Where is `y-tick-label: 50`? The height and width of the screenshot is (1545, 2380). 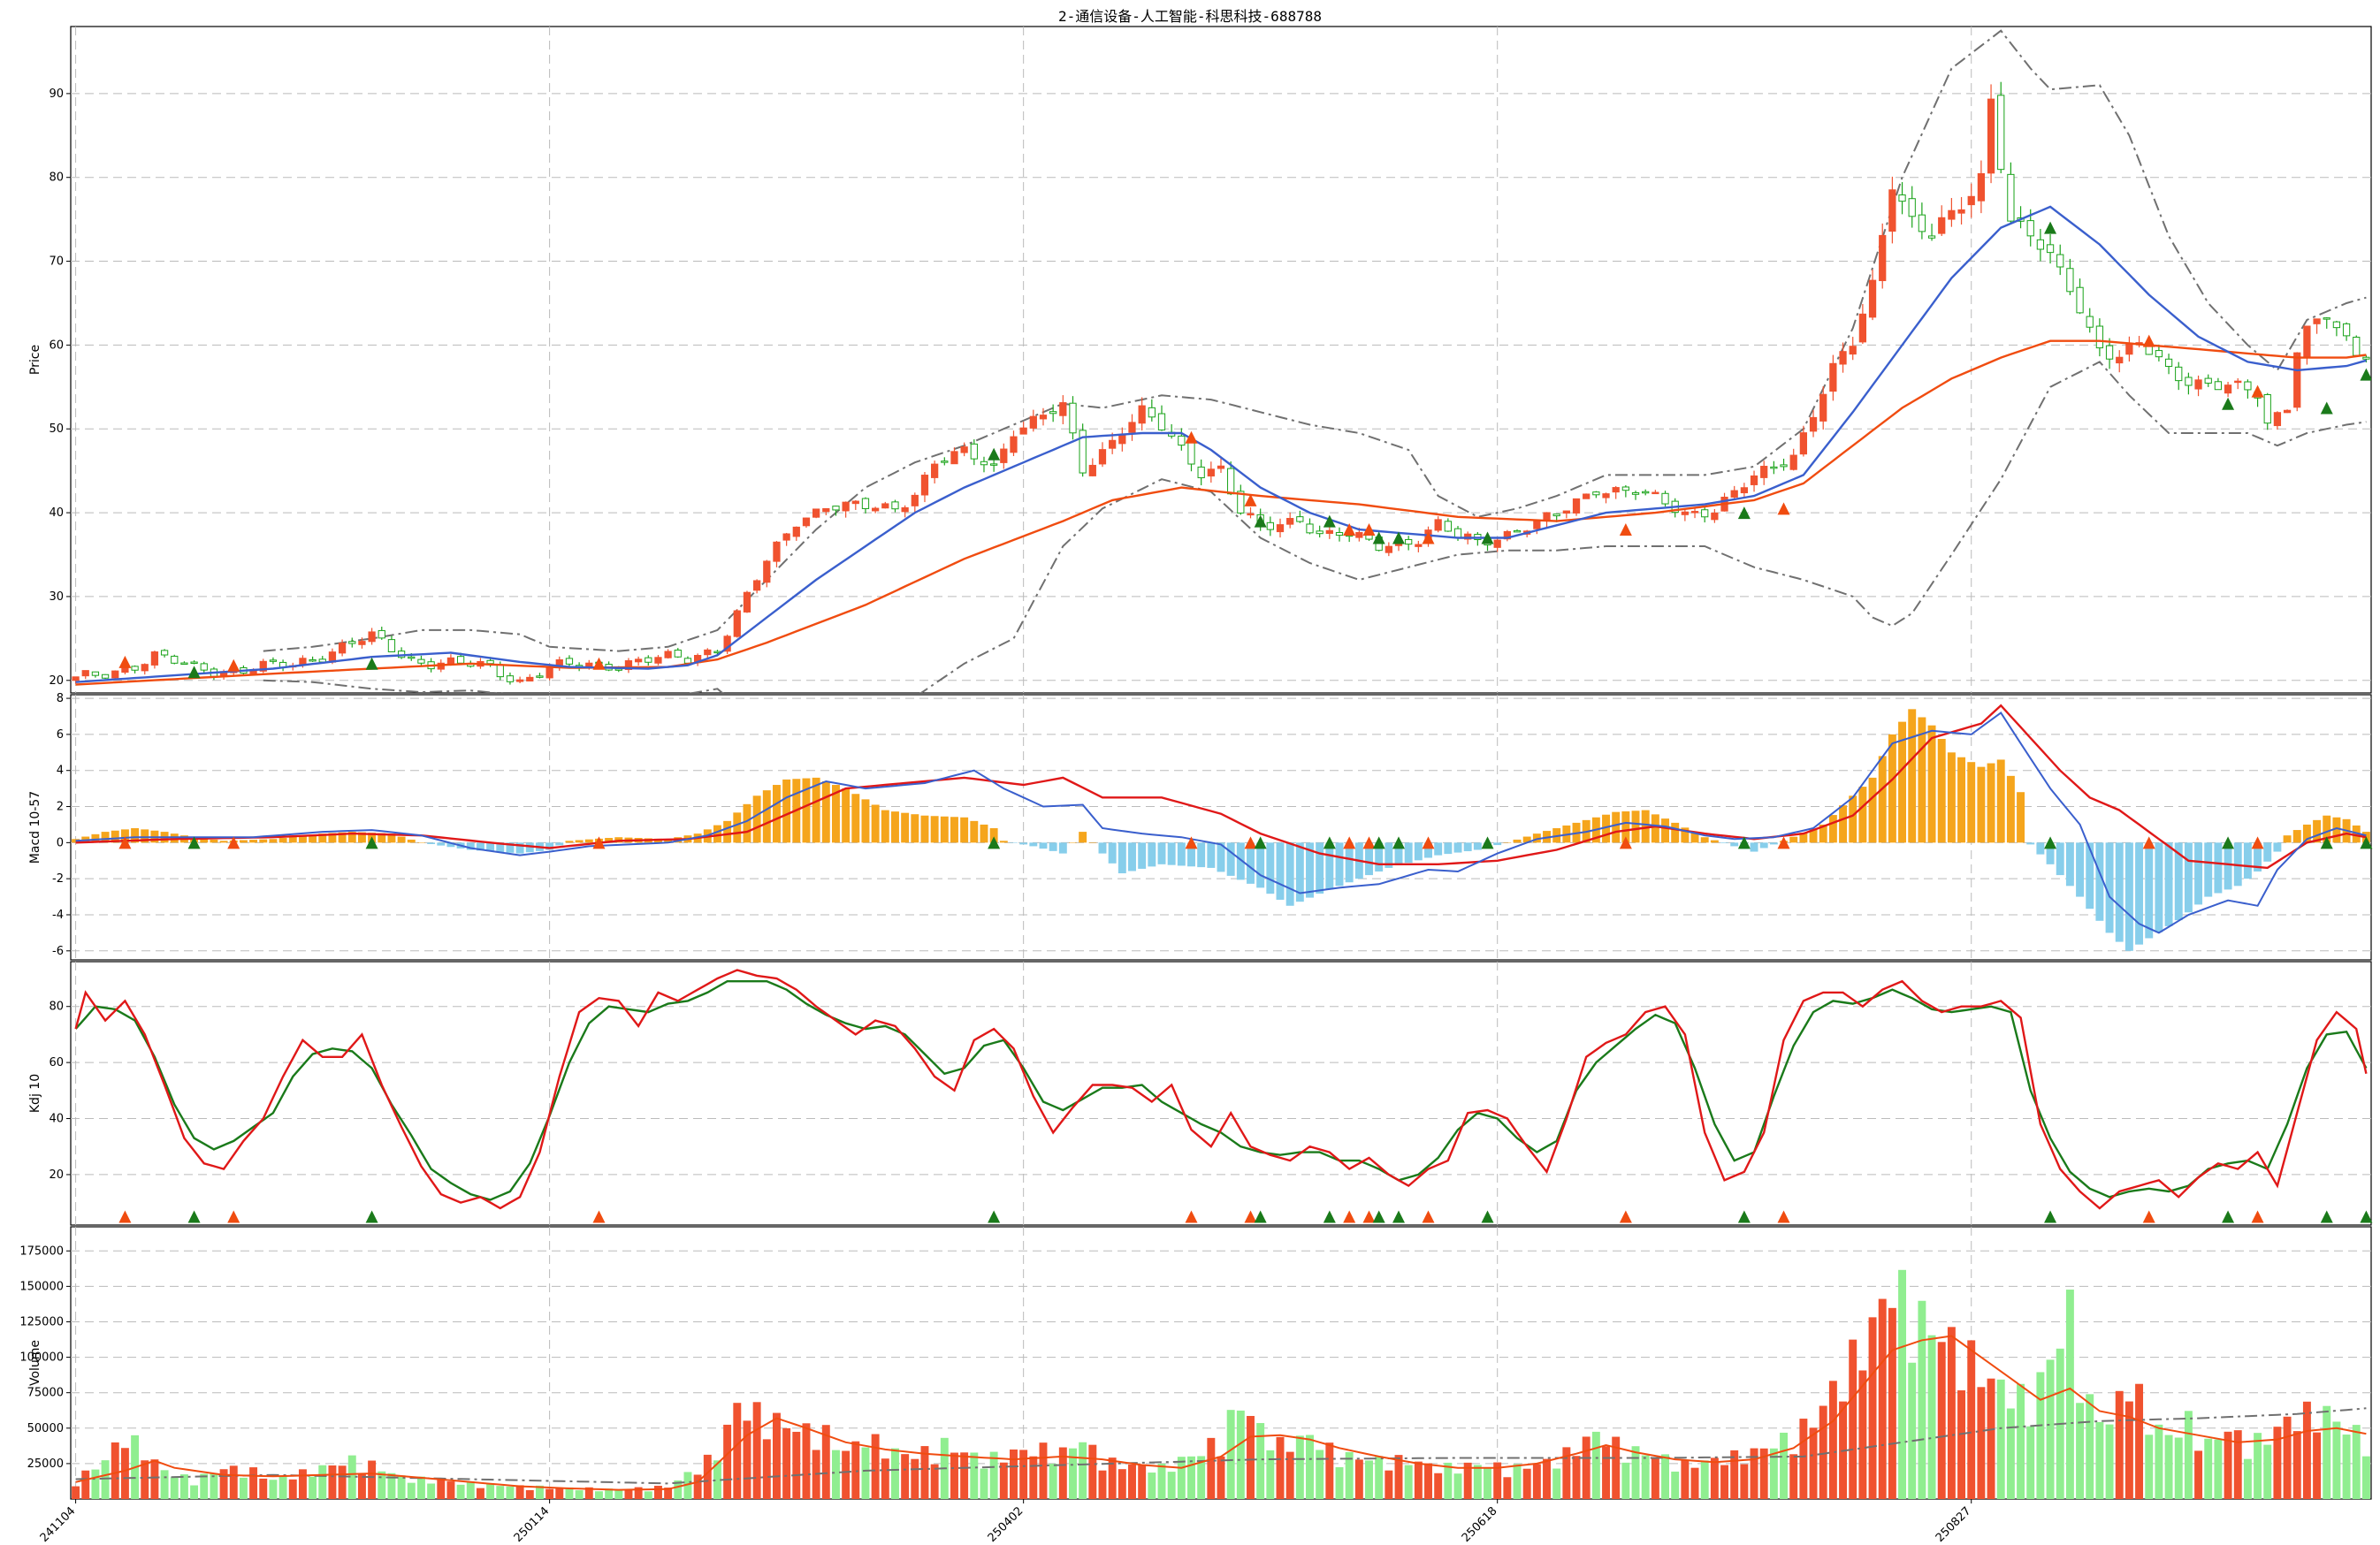 y-tick-label: 50 is located at coordinates (56, 429).